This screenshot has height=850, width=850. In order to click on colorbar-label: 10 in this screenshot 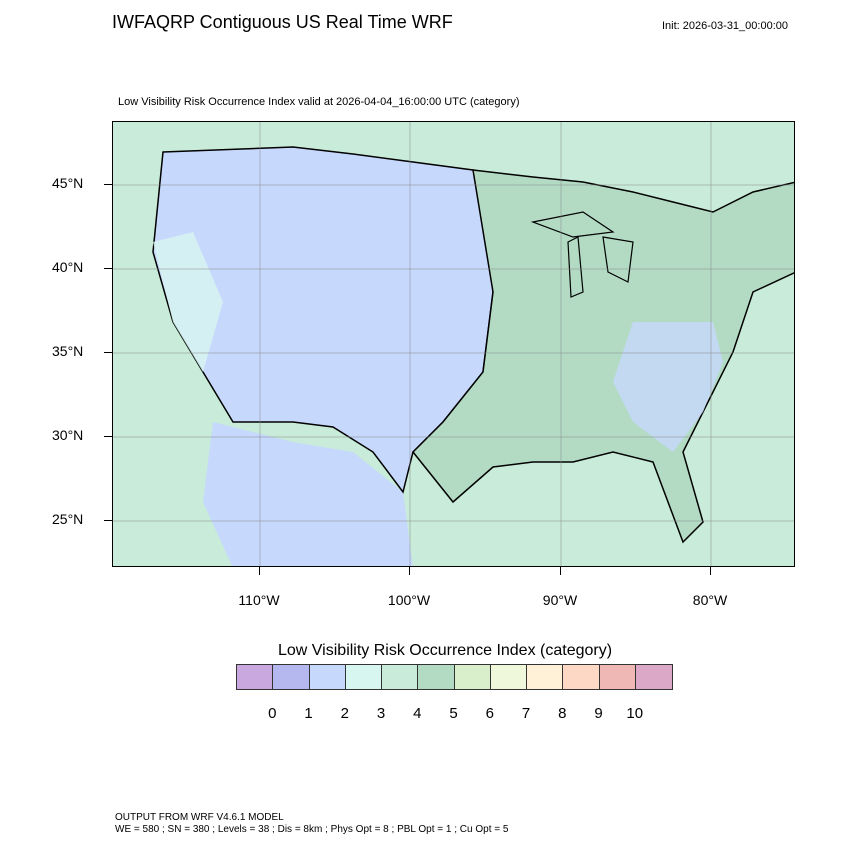, I will do `click(635, 713)`.